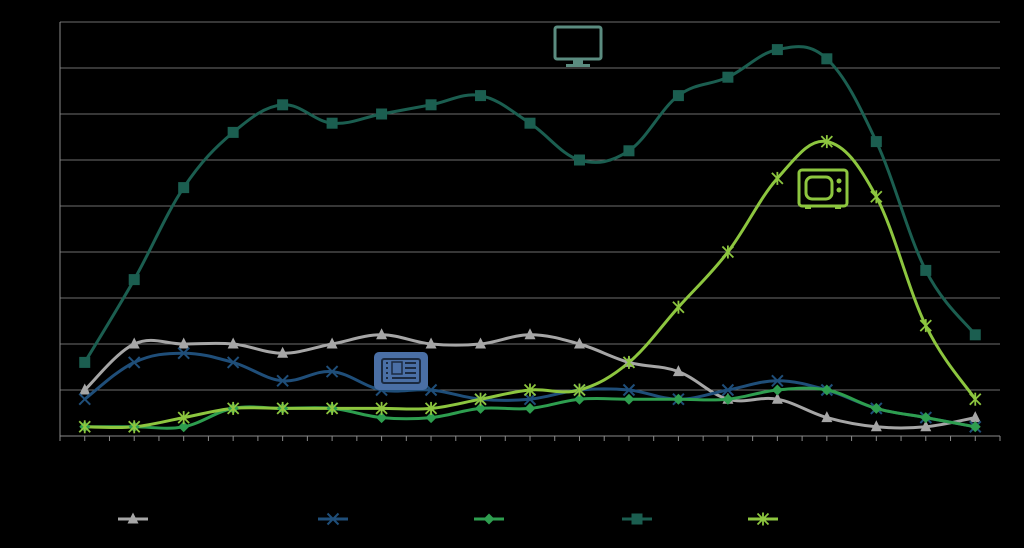 The width and height of the screenshot is (1024, 548). Describe the element at coordinates (401, 371) in the screenshot. I see `tablet-icon` at that location.